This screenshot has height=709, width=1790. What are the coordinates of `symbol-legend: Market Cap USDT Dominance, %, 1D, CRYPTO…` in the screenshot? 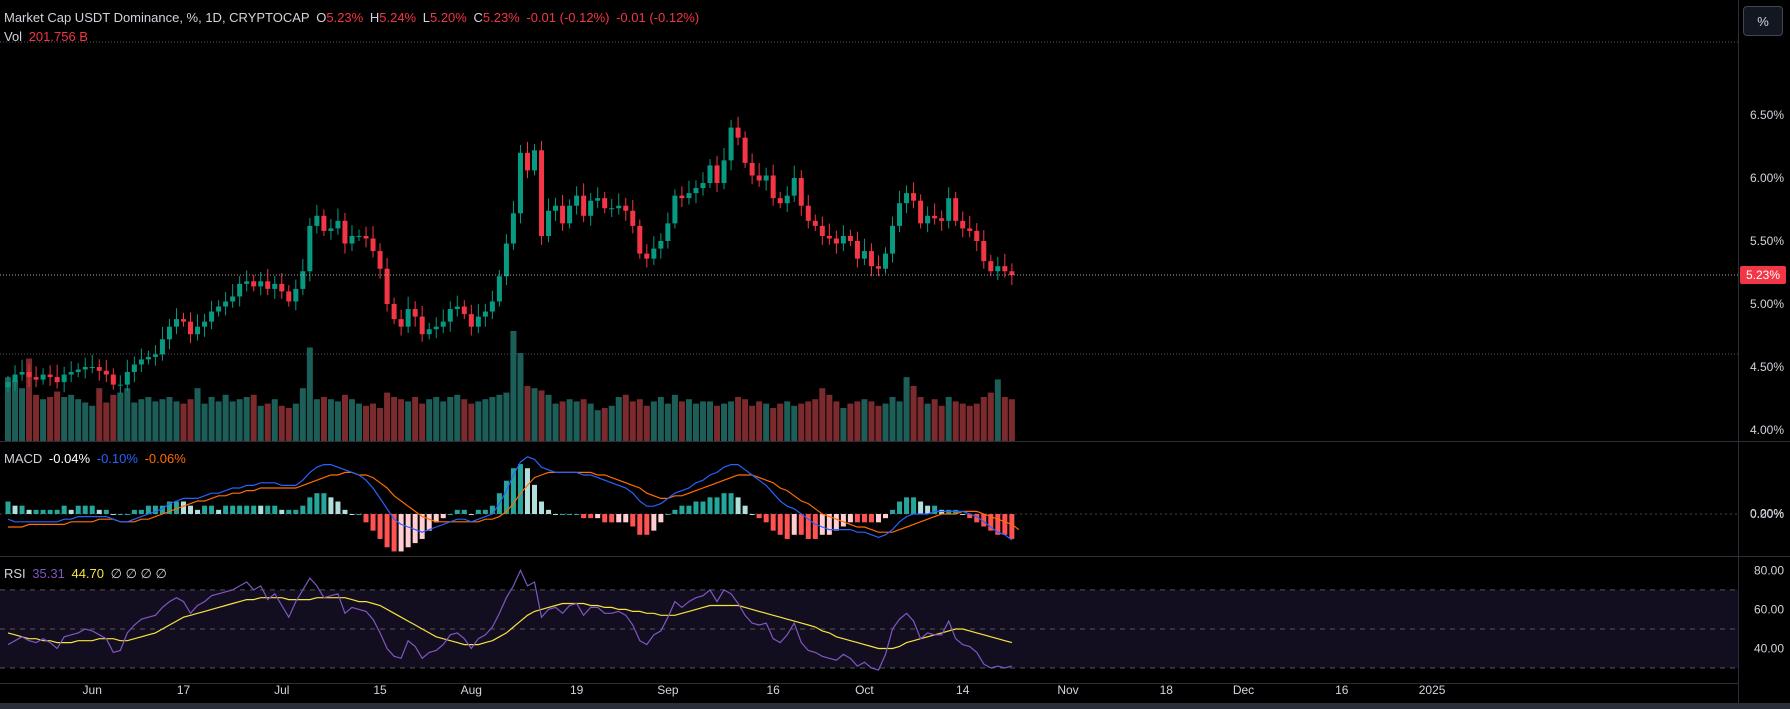 It's located at (353, 18).